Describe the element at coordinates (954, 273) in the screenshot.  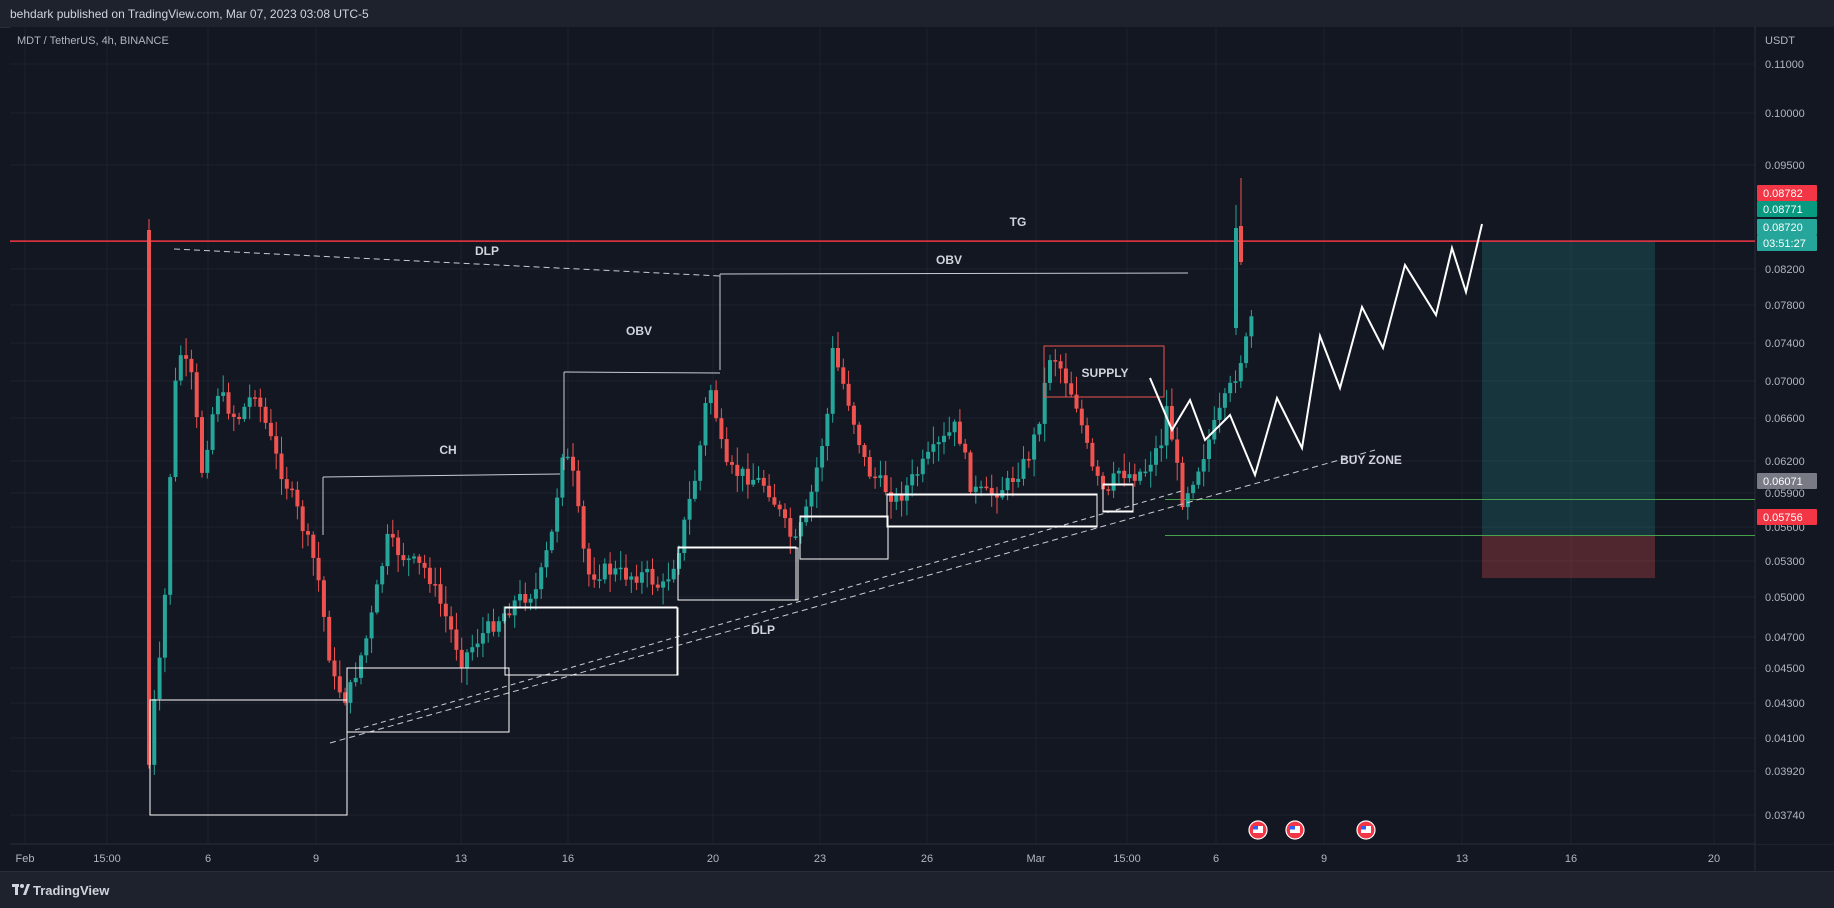
I see `obv-top-line` at that location.